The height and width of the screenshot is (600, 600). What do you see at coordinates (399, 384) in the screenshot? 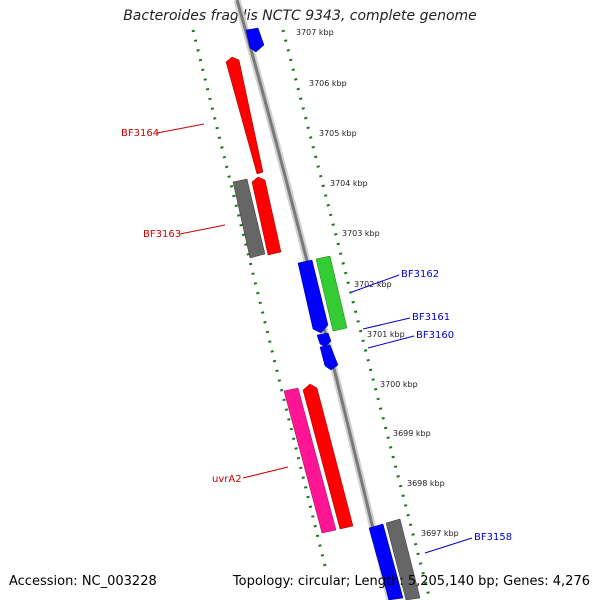
I see `kbp-tick-label: 3700 kbp` at bounding box center [399, 384].